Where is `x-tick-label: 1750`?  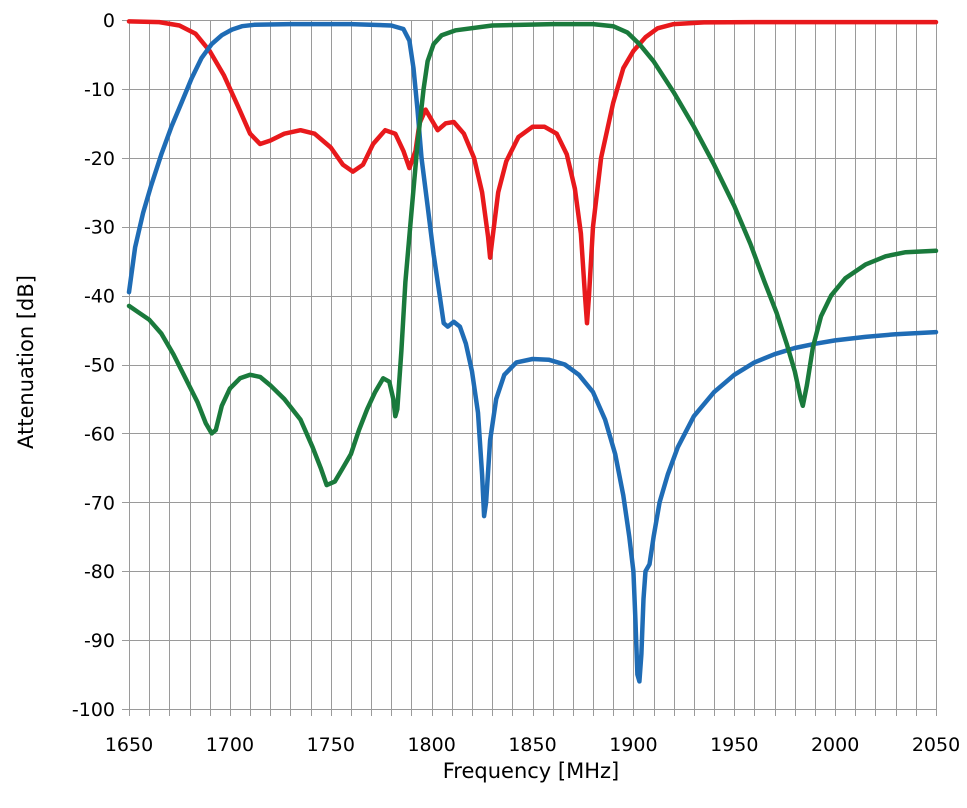
x-tick-label: 1750 is located at coordinates (331, 745).